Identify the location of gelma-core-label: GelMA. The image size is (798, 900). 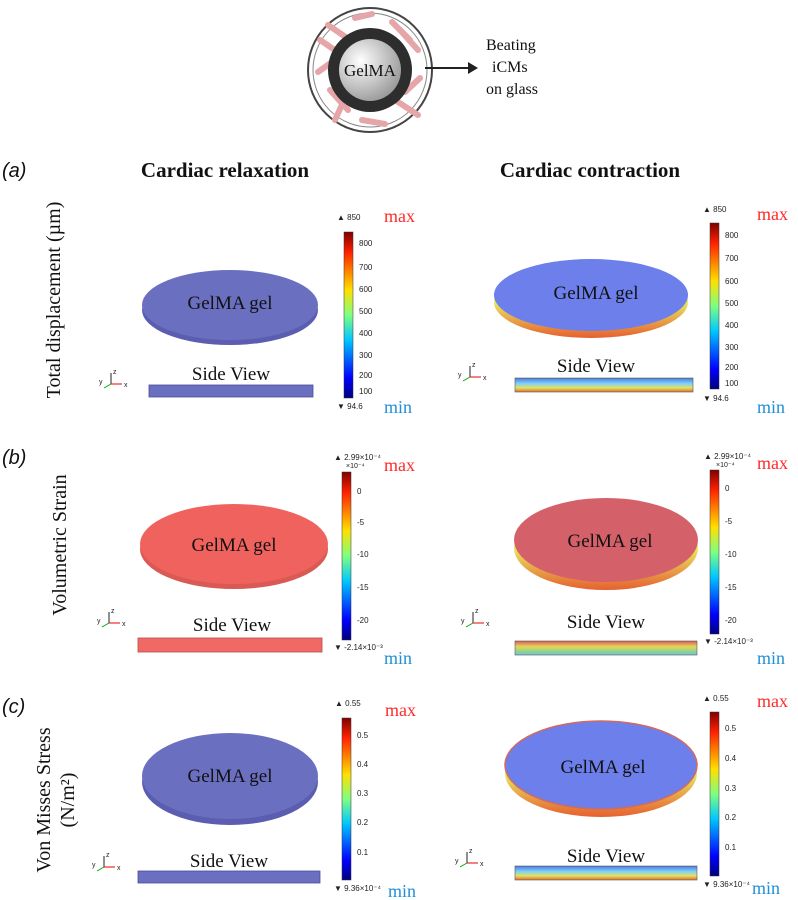
(370, 70).